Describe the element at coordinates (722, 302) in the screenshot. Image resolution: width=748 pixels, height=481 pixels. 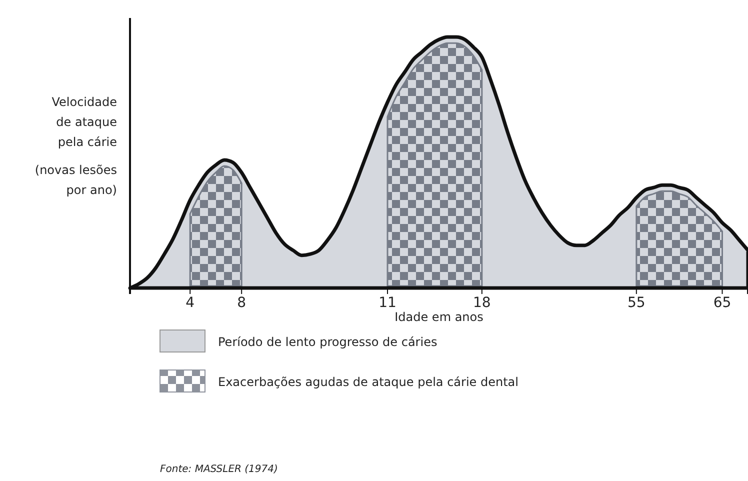
I see `x-tick-label: 65` at that location.